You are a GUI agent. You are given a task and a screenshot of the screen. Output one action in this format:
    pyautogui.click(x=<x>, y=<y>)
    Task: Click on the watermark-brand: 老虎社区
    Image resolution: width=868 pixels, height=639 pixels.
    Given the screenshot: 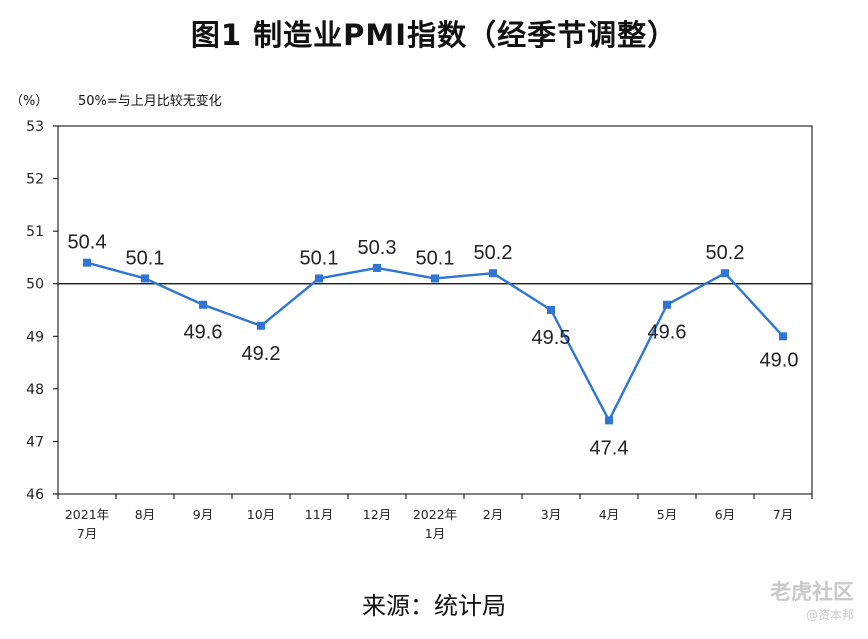 What is the action you would take?
    pyautogui.click(x=812, y=592)
    